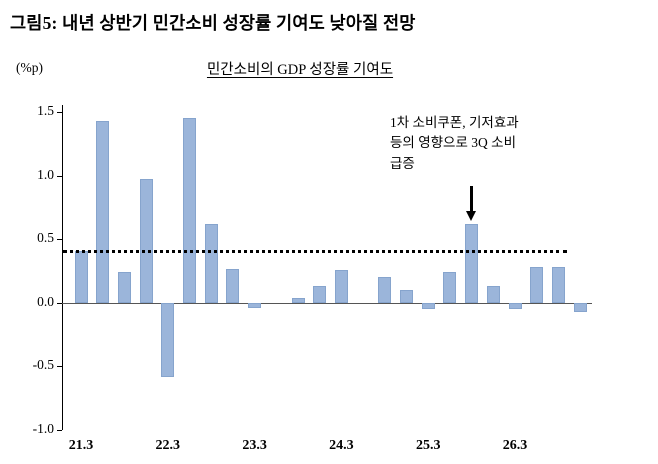 This screenshot has width=658, height=464. What do you see at coordinates (453, 143) in the screenshot?
I see `annotation-line: 등의 영향으로 3Q 소비` at bounding box center [453, 143].